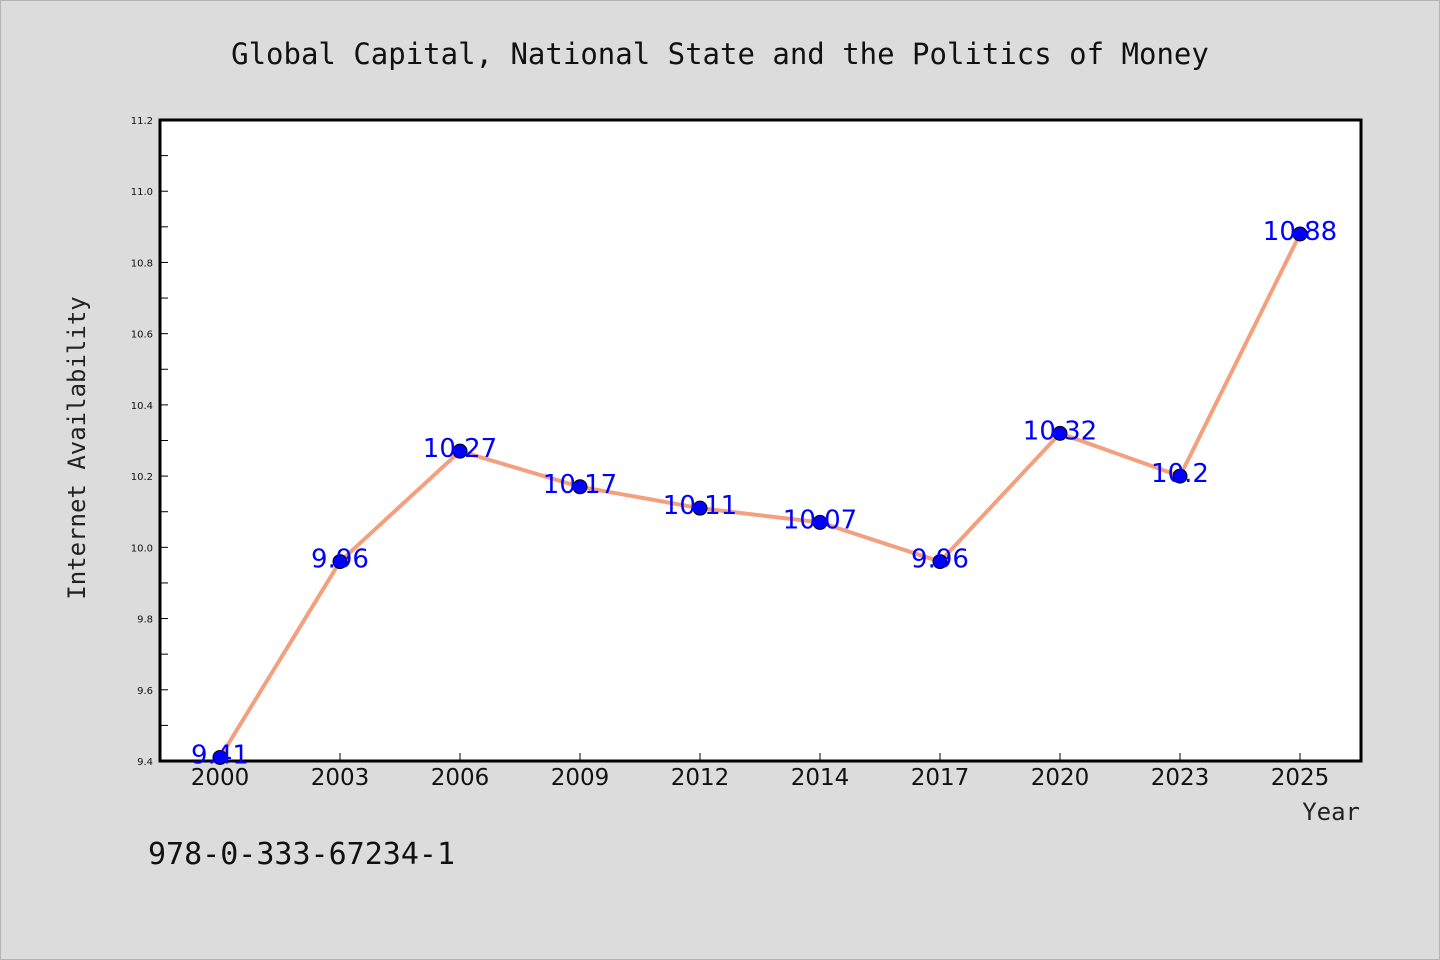  Describe the element at coordinates (145, 691) in the screenshot. I see `y-tick-label: 9.6` at that location.